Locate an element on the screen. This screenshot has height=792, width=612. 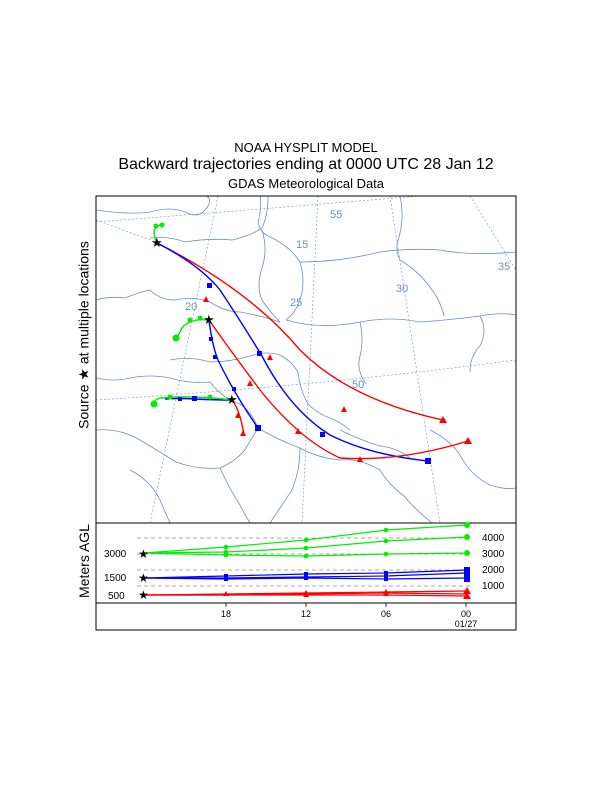
agl-source-stars: ★ ★ ★ is located at coordinates (143, 574).